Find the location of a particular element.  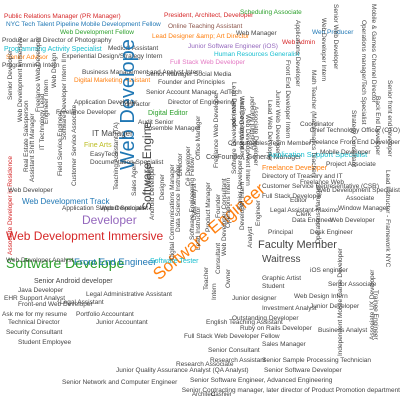

word-74: Front-end Web Developer is located at coordinates (55, 304).